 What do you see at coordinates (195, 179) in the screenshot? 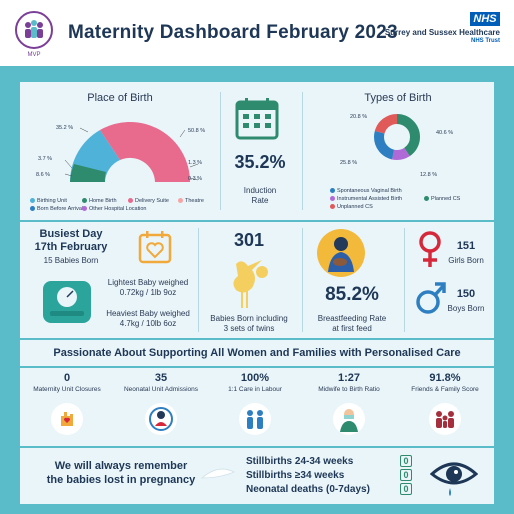
I see `pob-label-6: 0.3 %` at bounding box center [195, 179].